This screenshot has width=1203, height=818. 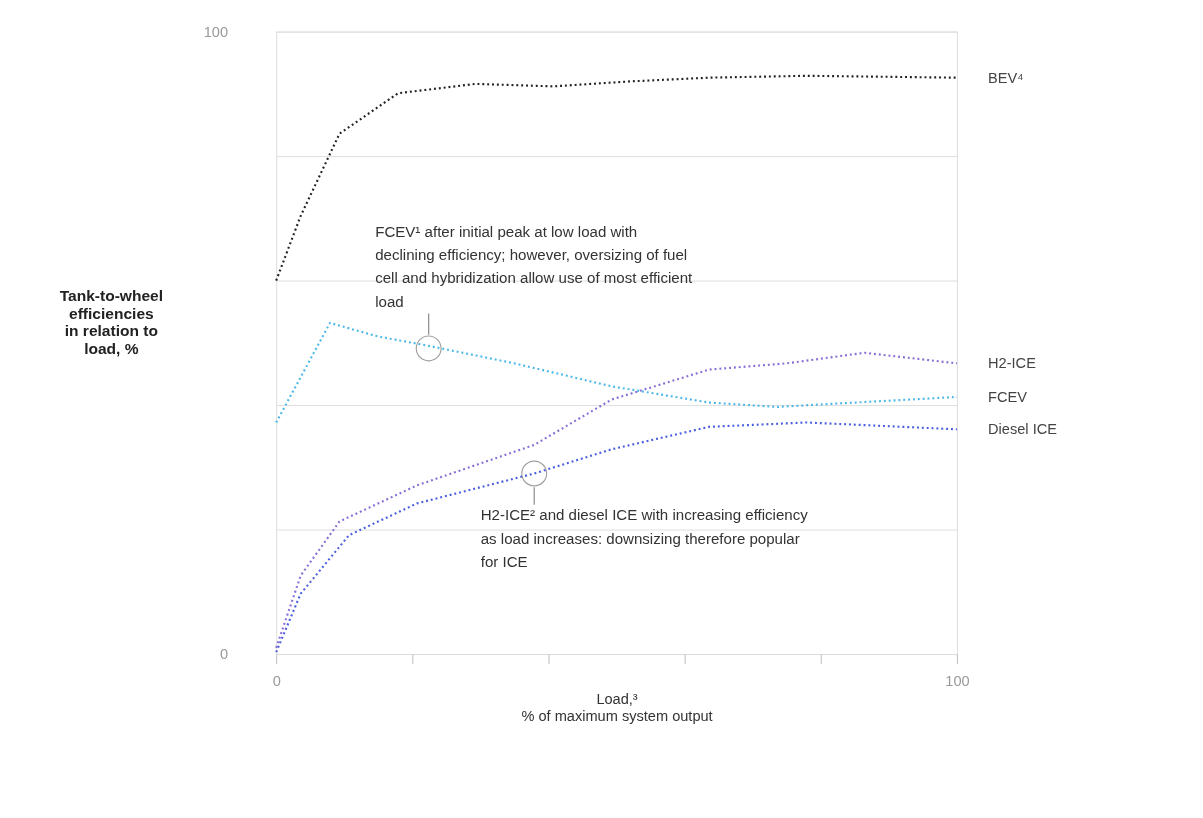 What do you see at coordinates (1023, 429) in the screenshot?
I see `text: Diesel ICE` at bounding box center [1023, 429].